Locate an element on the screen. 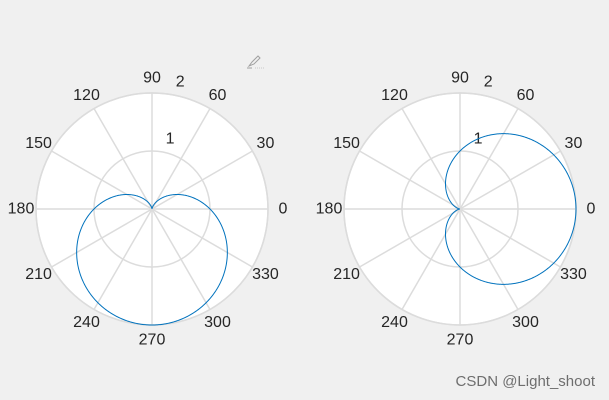 This screenshot has width=609, height=400. brush-icon is located at coordinates (255, 62).